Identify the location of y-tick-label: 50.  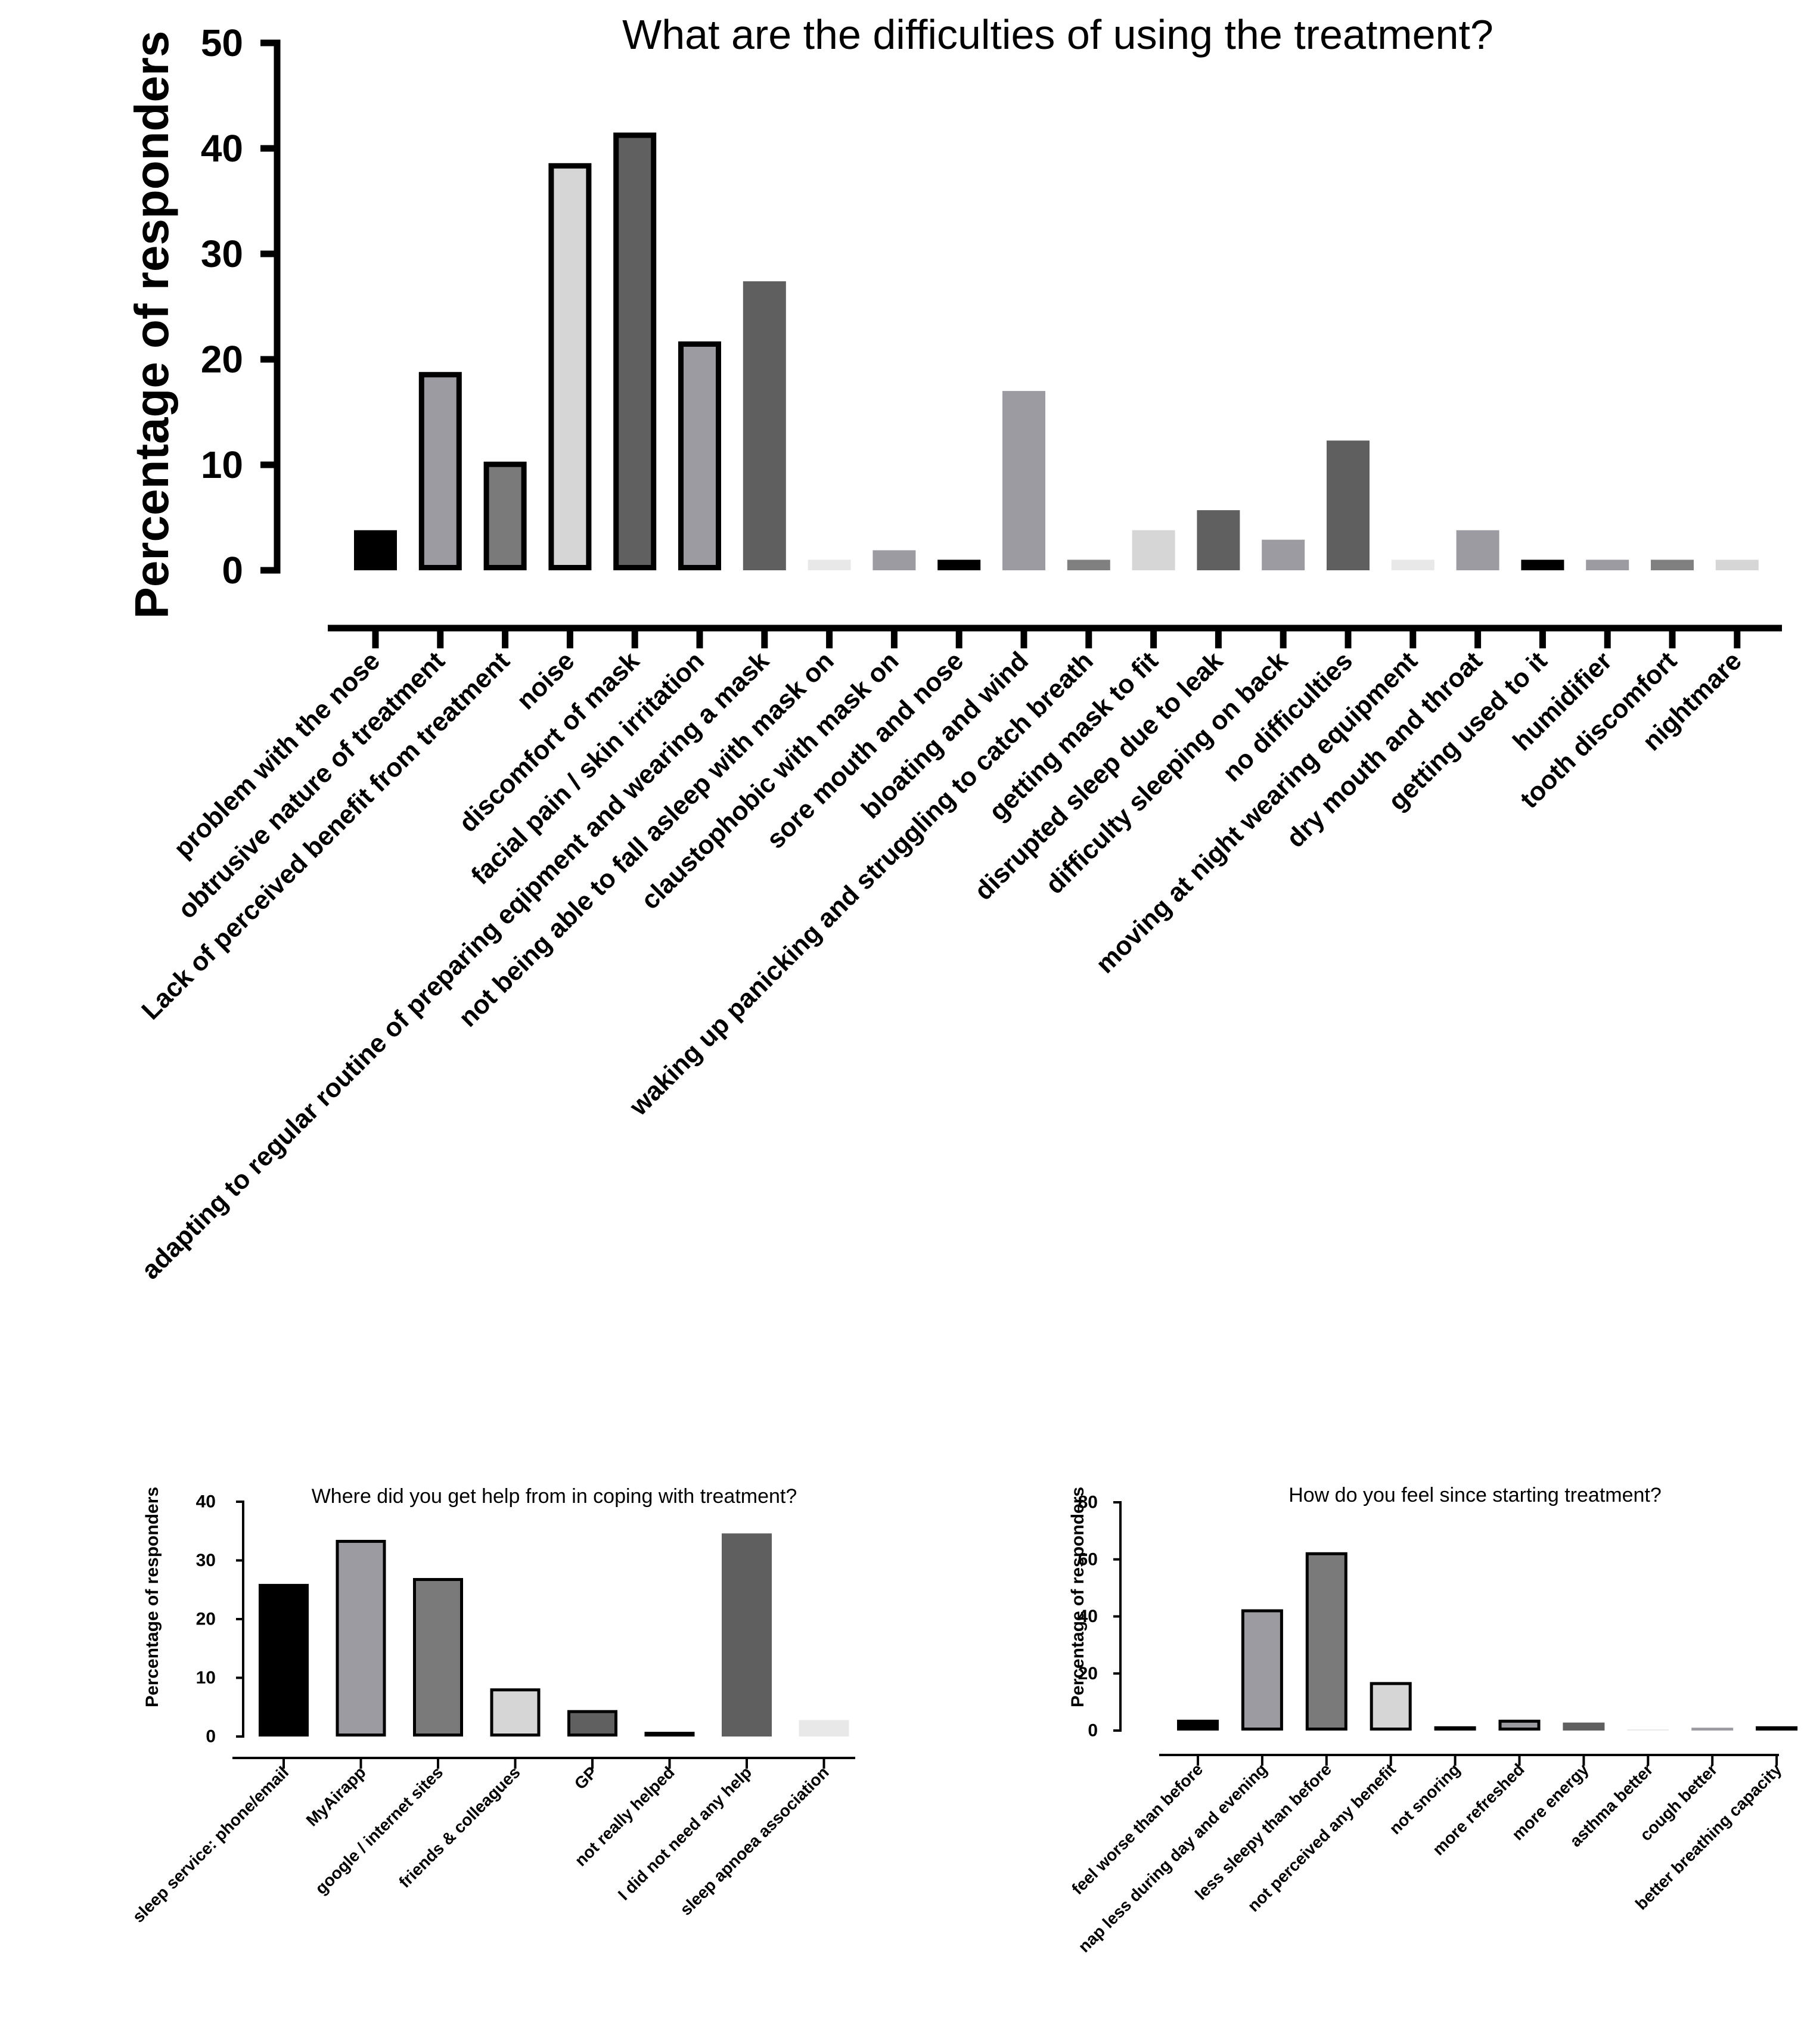
(222, 42).